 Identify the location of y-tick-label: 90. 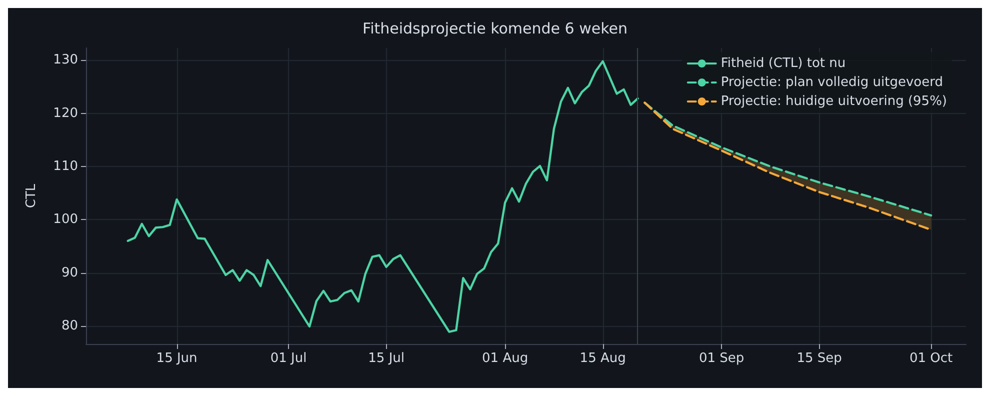
(69, 272).